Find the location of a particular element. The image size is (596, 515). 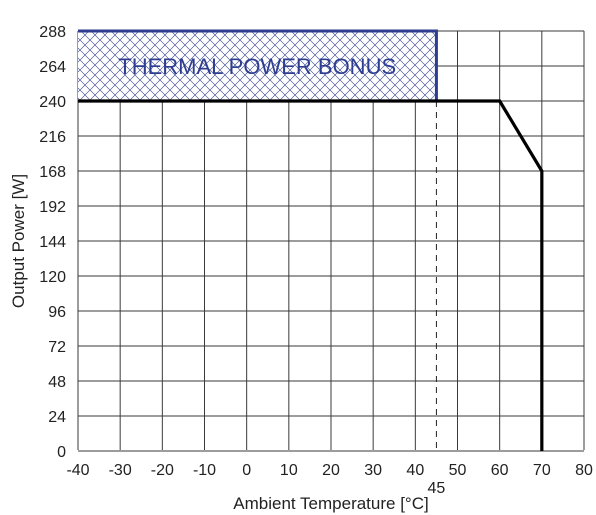

thermal-bonus-region: THERMAL POWER BONUS is located at coordinates (258, 65).